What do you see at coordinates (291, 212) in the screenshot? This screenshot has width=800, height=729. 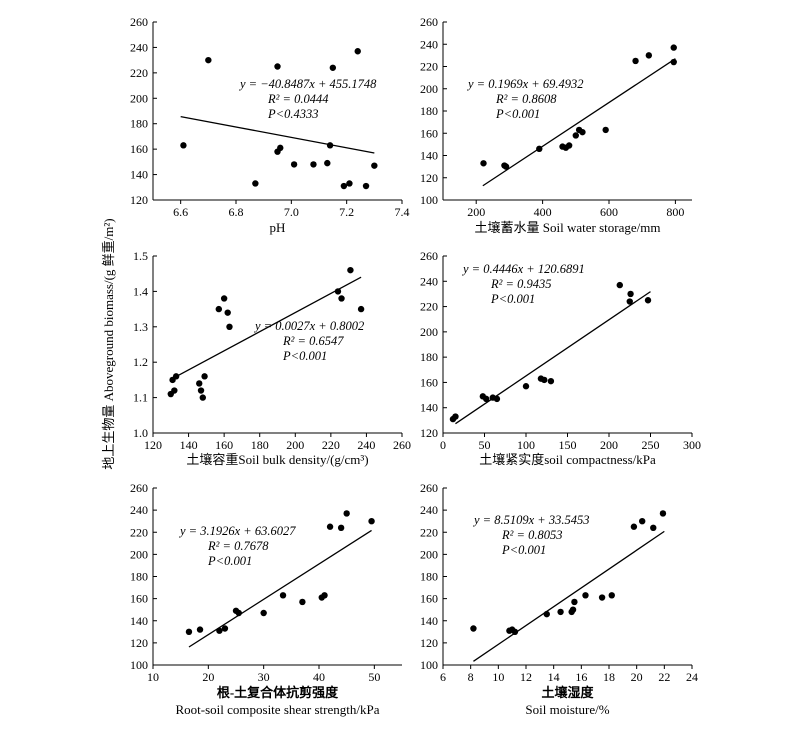 I see `x-tick-label: 7.0` at bounding box center [291, 212].